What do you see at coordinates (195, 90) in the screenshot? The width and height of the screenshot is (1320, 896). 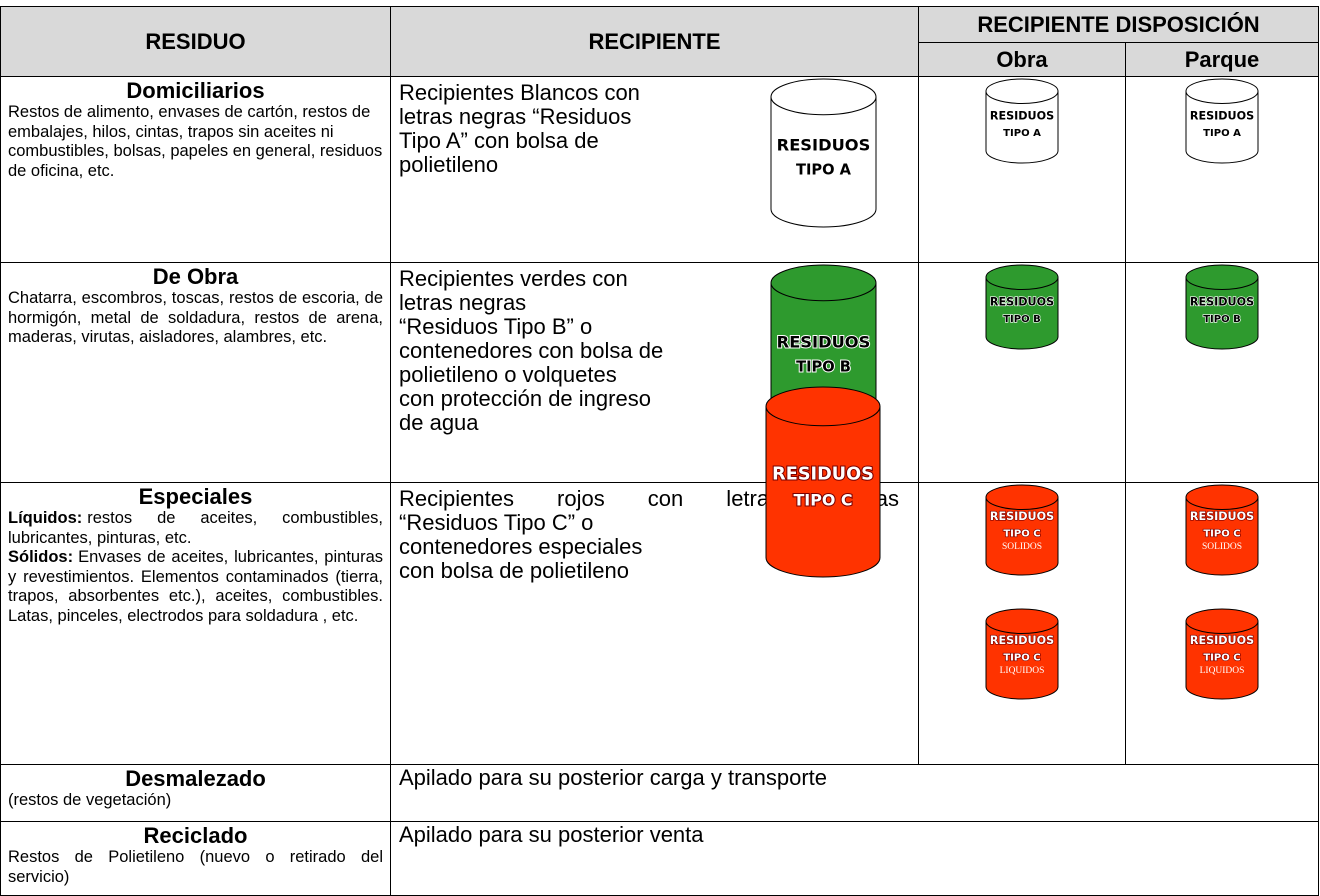 I see `residuo-title: Domiciliarios` at bounding box center [195, 90].